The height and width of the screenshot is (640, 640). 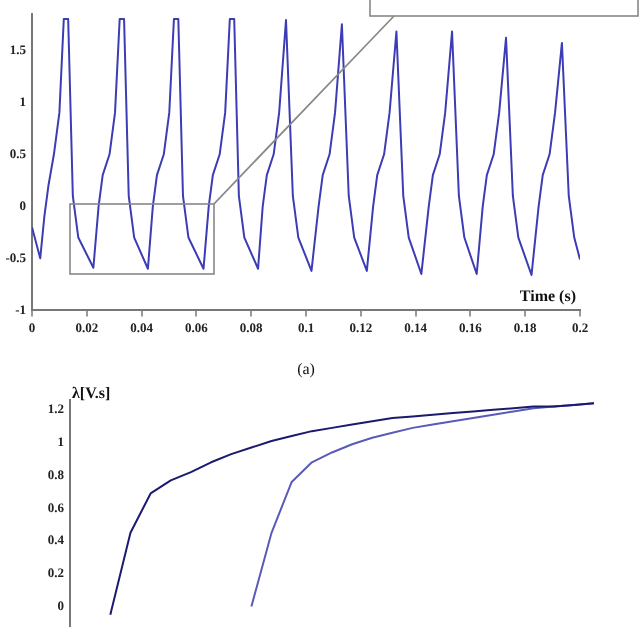 What do you see at coordinates (91, 393) in the screenshot?
I see `y-axis-title: λ[V.s]` at bounding box center [91, 393].